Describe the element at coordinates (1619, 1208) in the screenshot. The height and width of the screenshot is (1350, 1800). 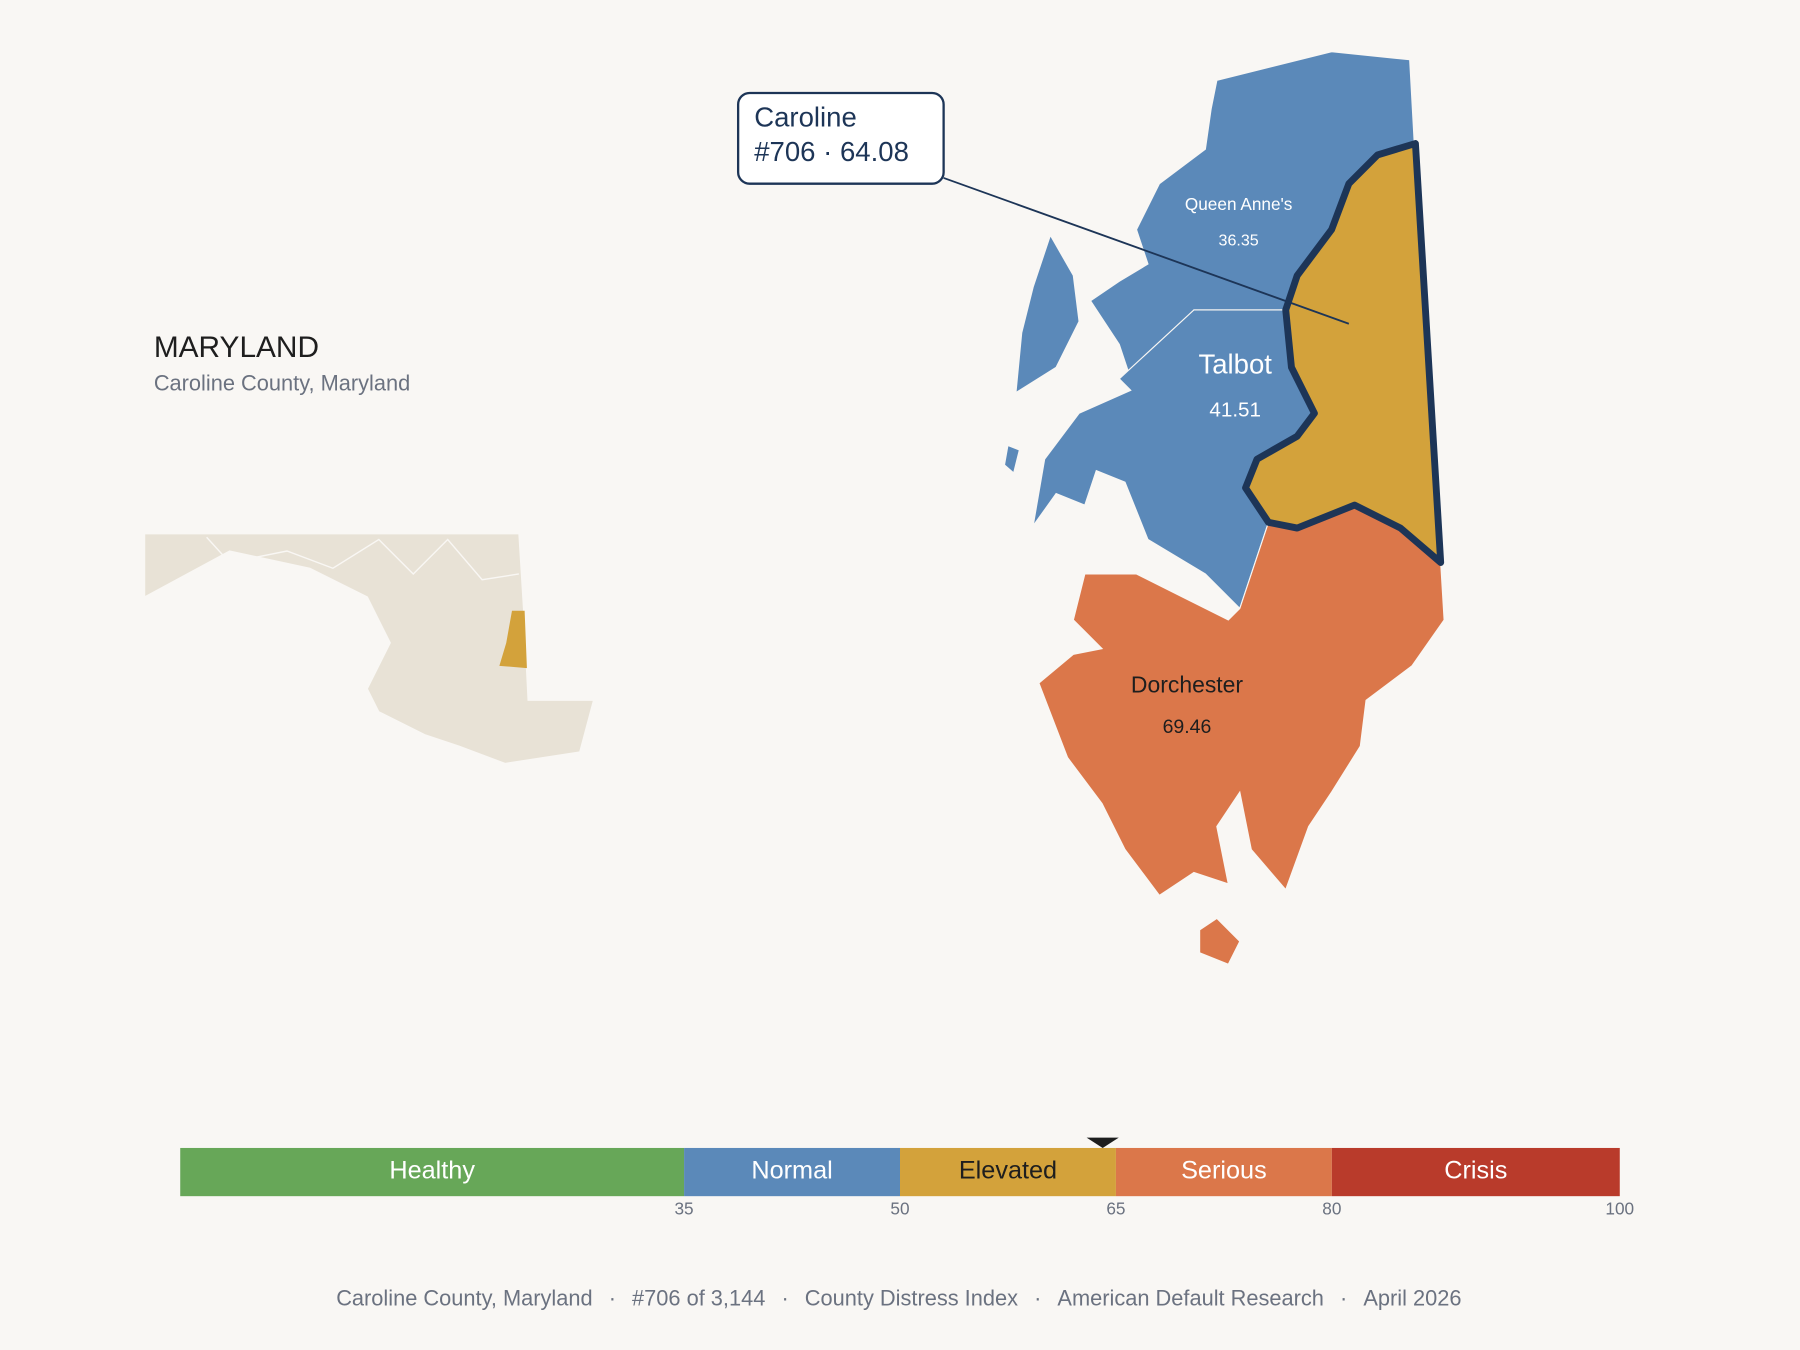
I see `scale-tick-label: 100` at that location.